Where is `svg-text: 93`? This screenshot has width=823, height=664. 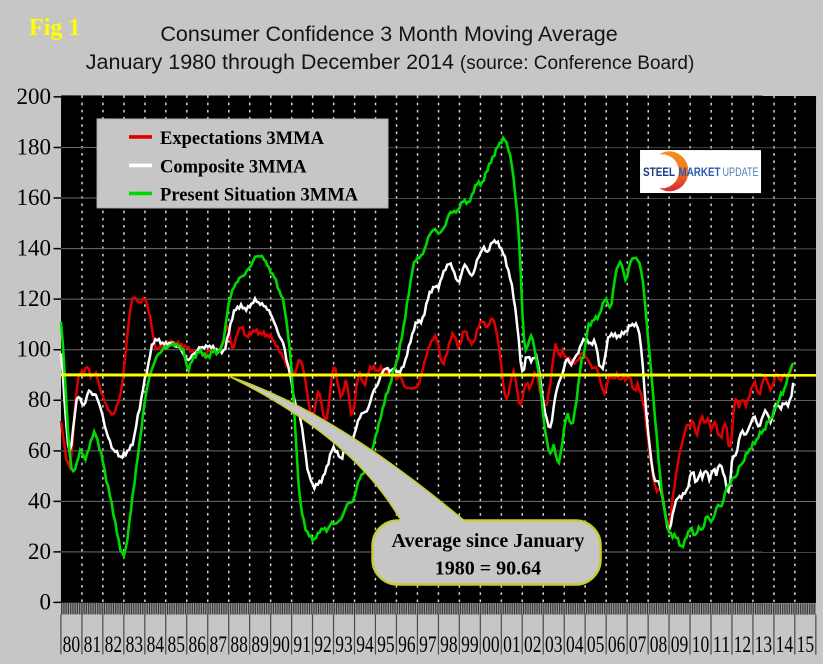
svg-text: 93 is located at coordinates (344, 645).